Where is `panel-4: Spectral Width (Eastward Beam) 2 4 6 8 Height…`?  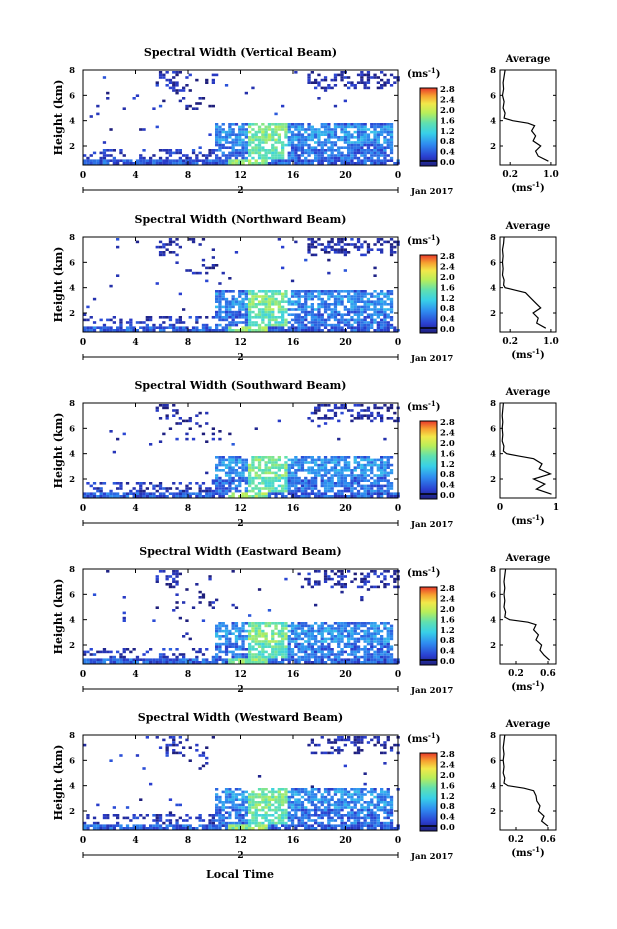
panel-4: Spectral Width (Eastward Beam) 2 4 6 8 Height… is located at coordinates (304, 620).